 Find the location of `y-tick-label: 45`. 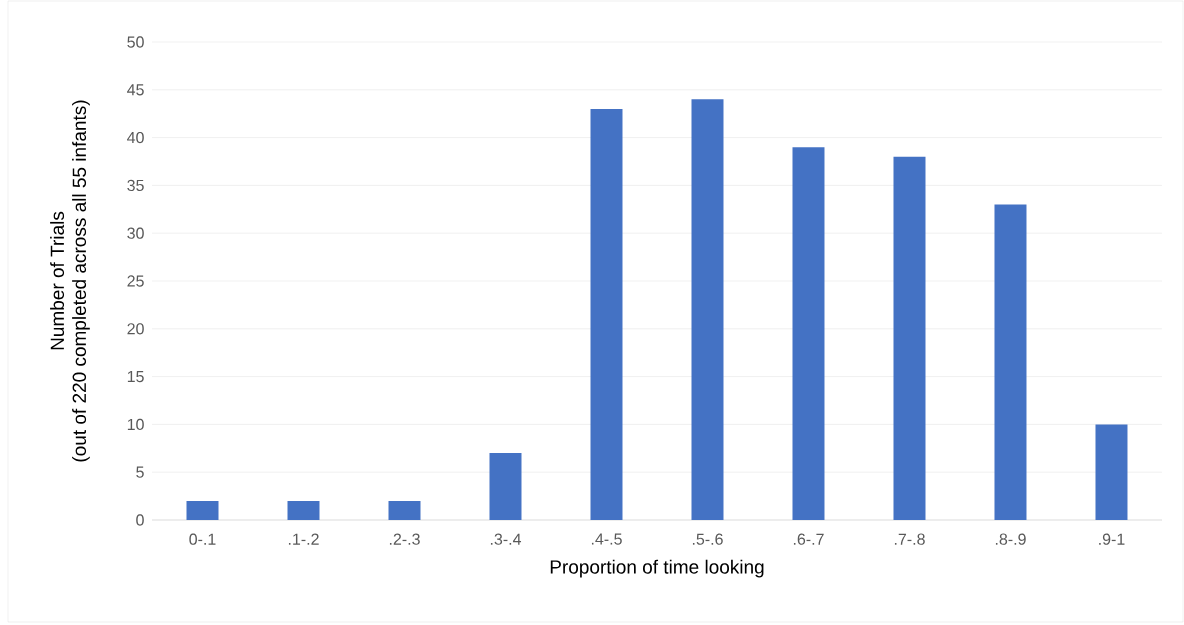

y-tick-label: 45 is located at coordinates (135, 90).